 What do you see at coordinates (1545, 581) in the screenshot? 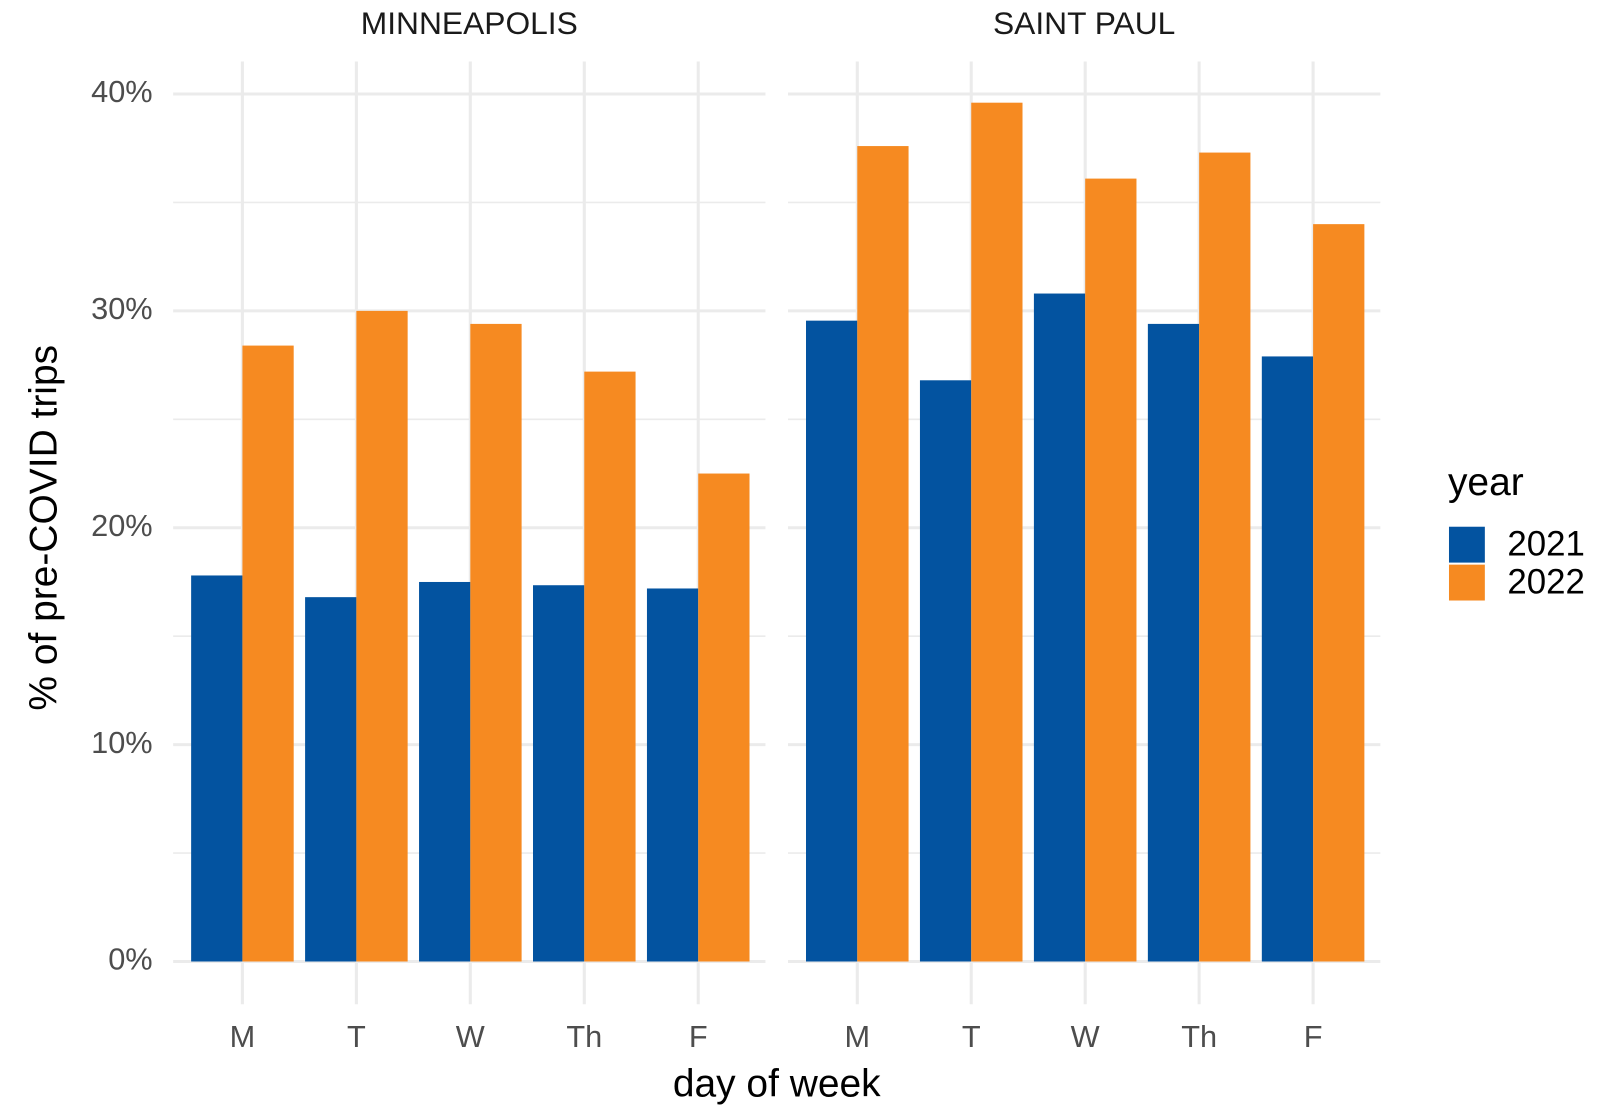
I see `legend-label: 2022` at bounding box center [1545, 581].